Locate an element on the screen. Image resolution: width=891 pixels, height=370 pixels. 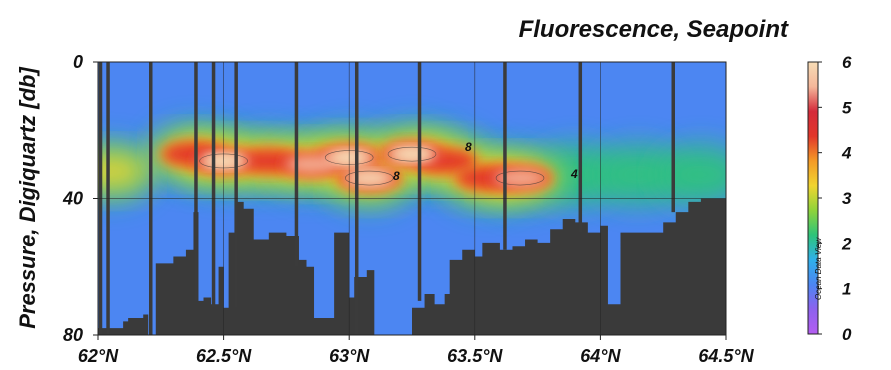
y-axis: 0 40 80 is located at coordinates (80, 198).